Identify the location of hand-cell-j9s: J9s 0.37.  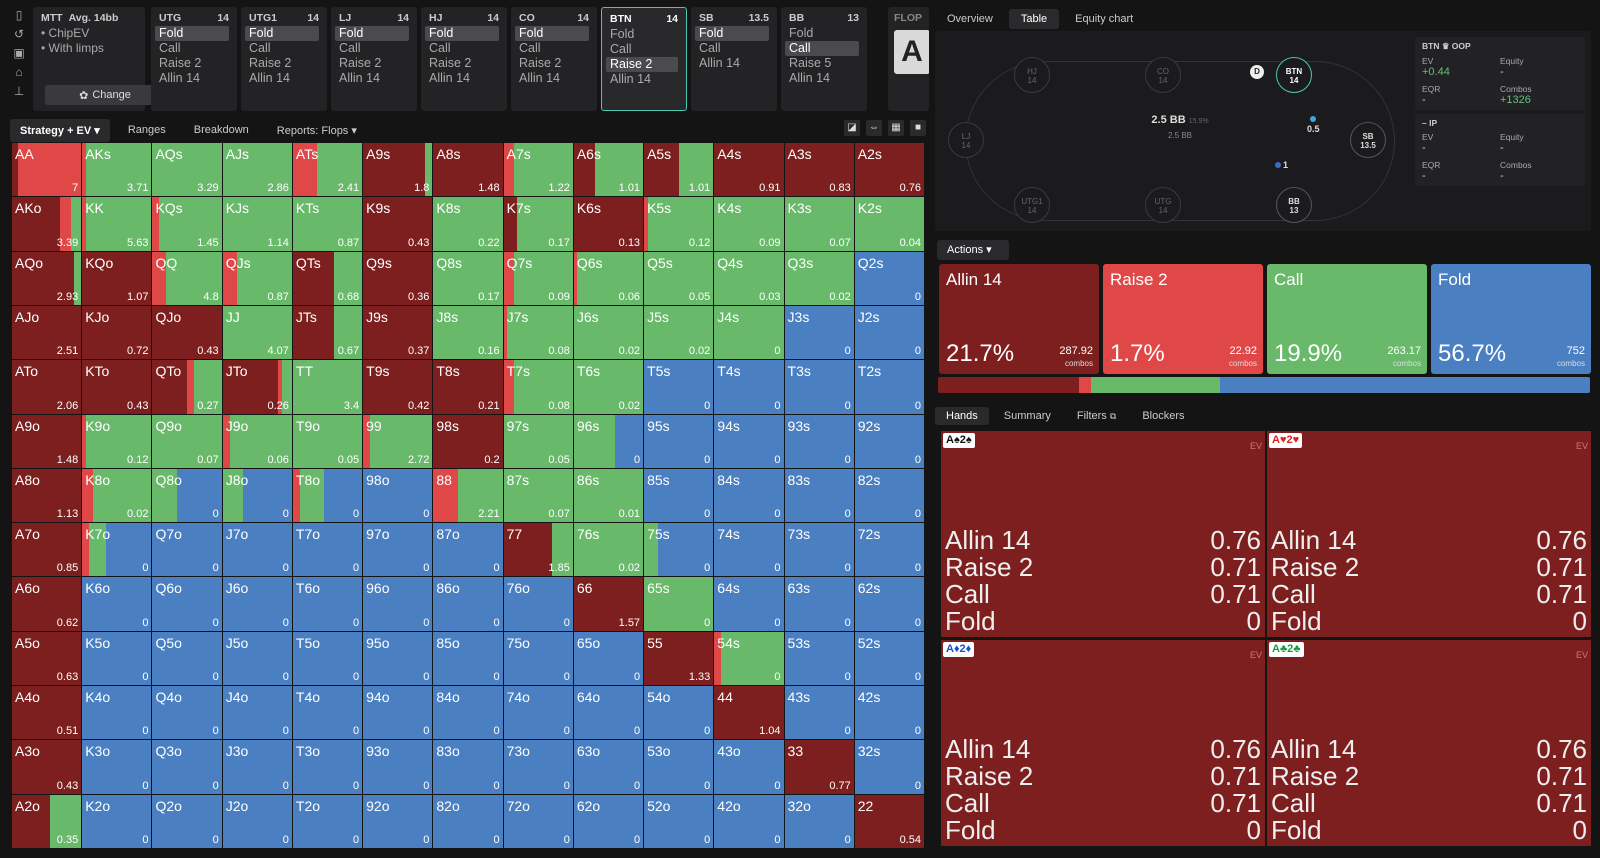
(398, 332).